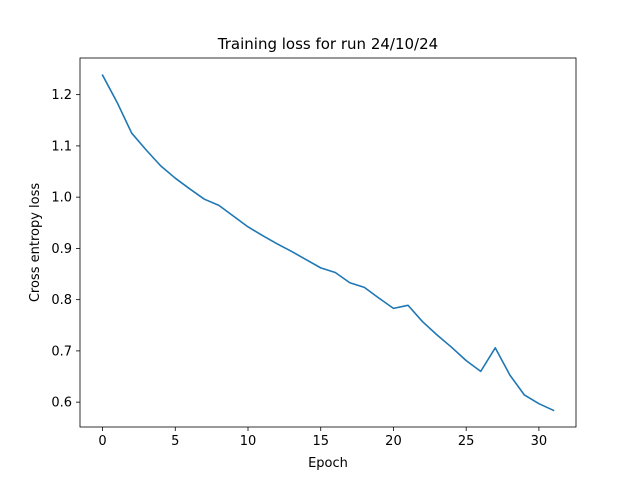 The width and height of the screenshot is (640, 480). Describe the element at coordinates (175, 441) in the screenshot. I see `x-tick-label: 5` at that location.